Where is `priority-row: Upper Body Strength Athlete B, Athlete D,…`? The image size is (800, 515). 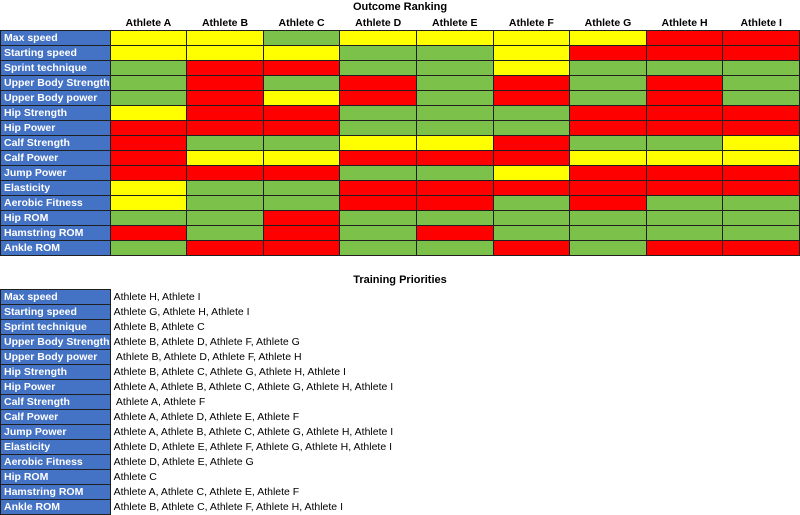 priority-row: Upper Body Strength Athlete B, Athlete D,… is located at coordinates (345, 342).